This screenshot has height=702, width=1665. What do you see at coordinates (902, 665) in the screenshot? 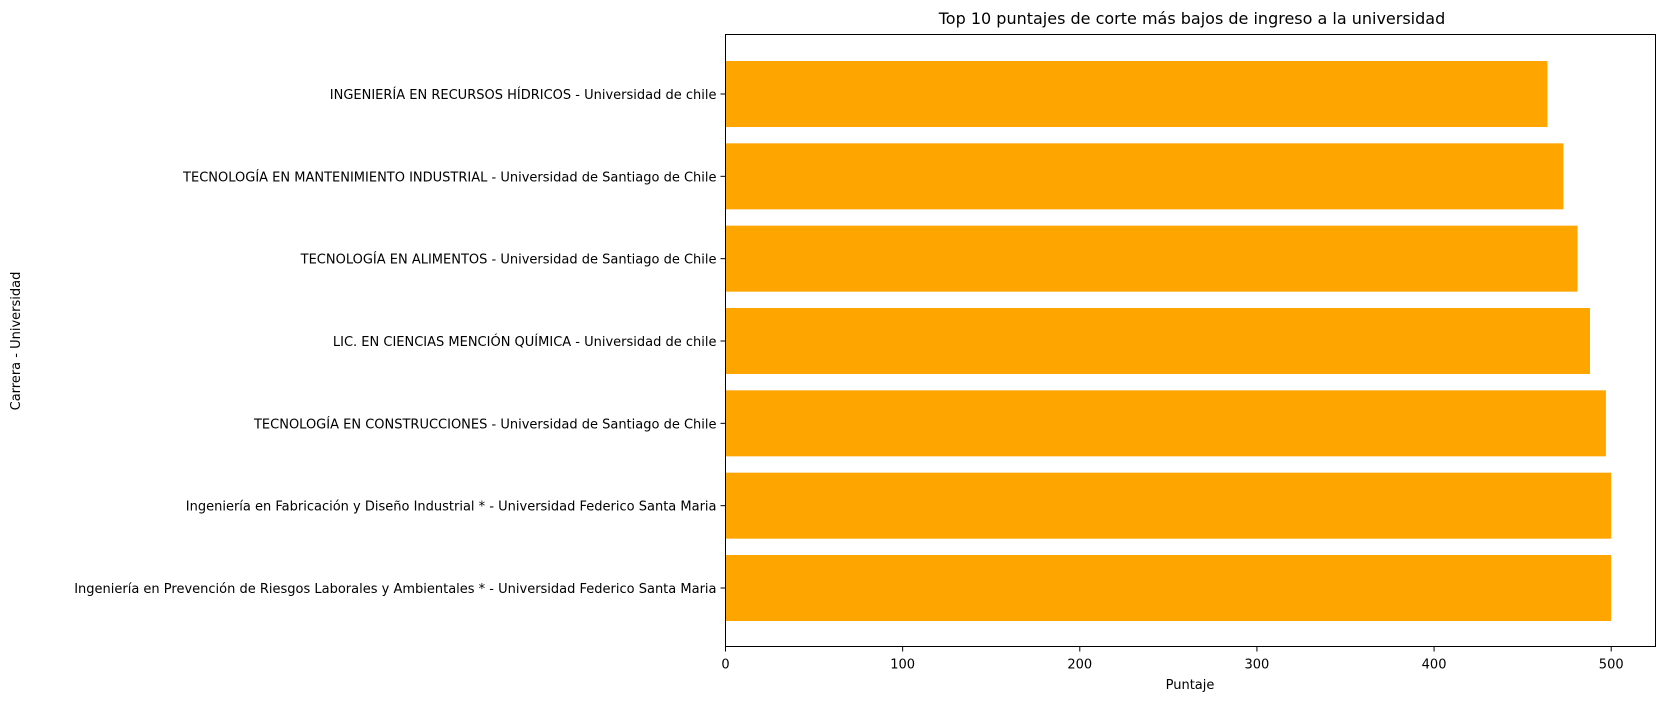
I see `x-tick-label: 100` at bounding box center [902, 665].